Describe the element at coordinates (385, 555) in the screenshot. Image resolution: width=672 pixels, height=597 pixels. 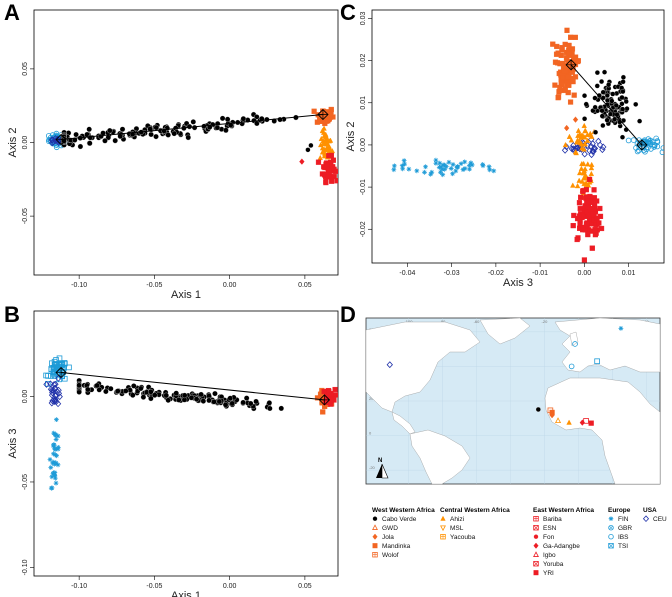
I see `legend-item: Wolof` at that location.